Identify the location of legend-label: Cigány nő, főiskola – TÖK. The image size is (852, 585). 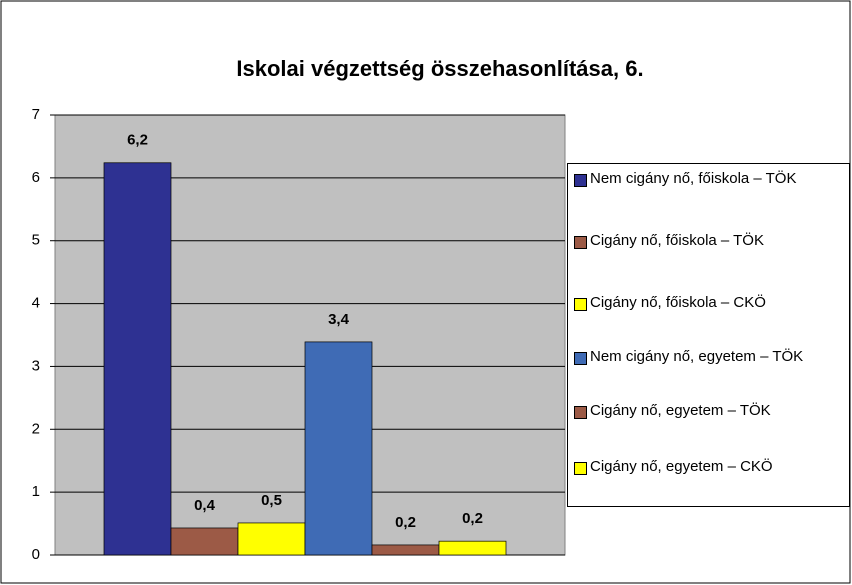
(677, 240).